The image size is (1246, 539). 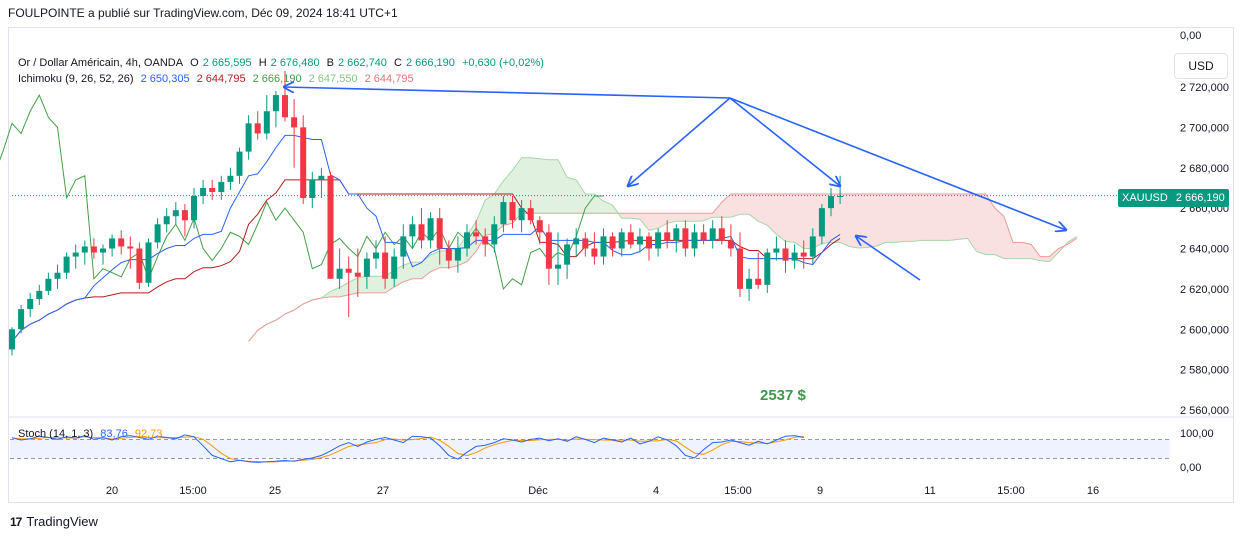 What do you see at coordinates (784, 141) in the screenshot?
I see `arrow-to-last-candle` at bounding box center [784, 141].